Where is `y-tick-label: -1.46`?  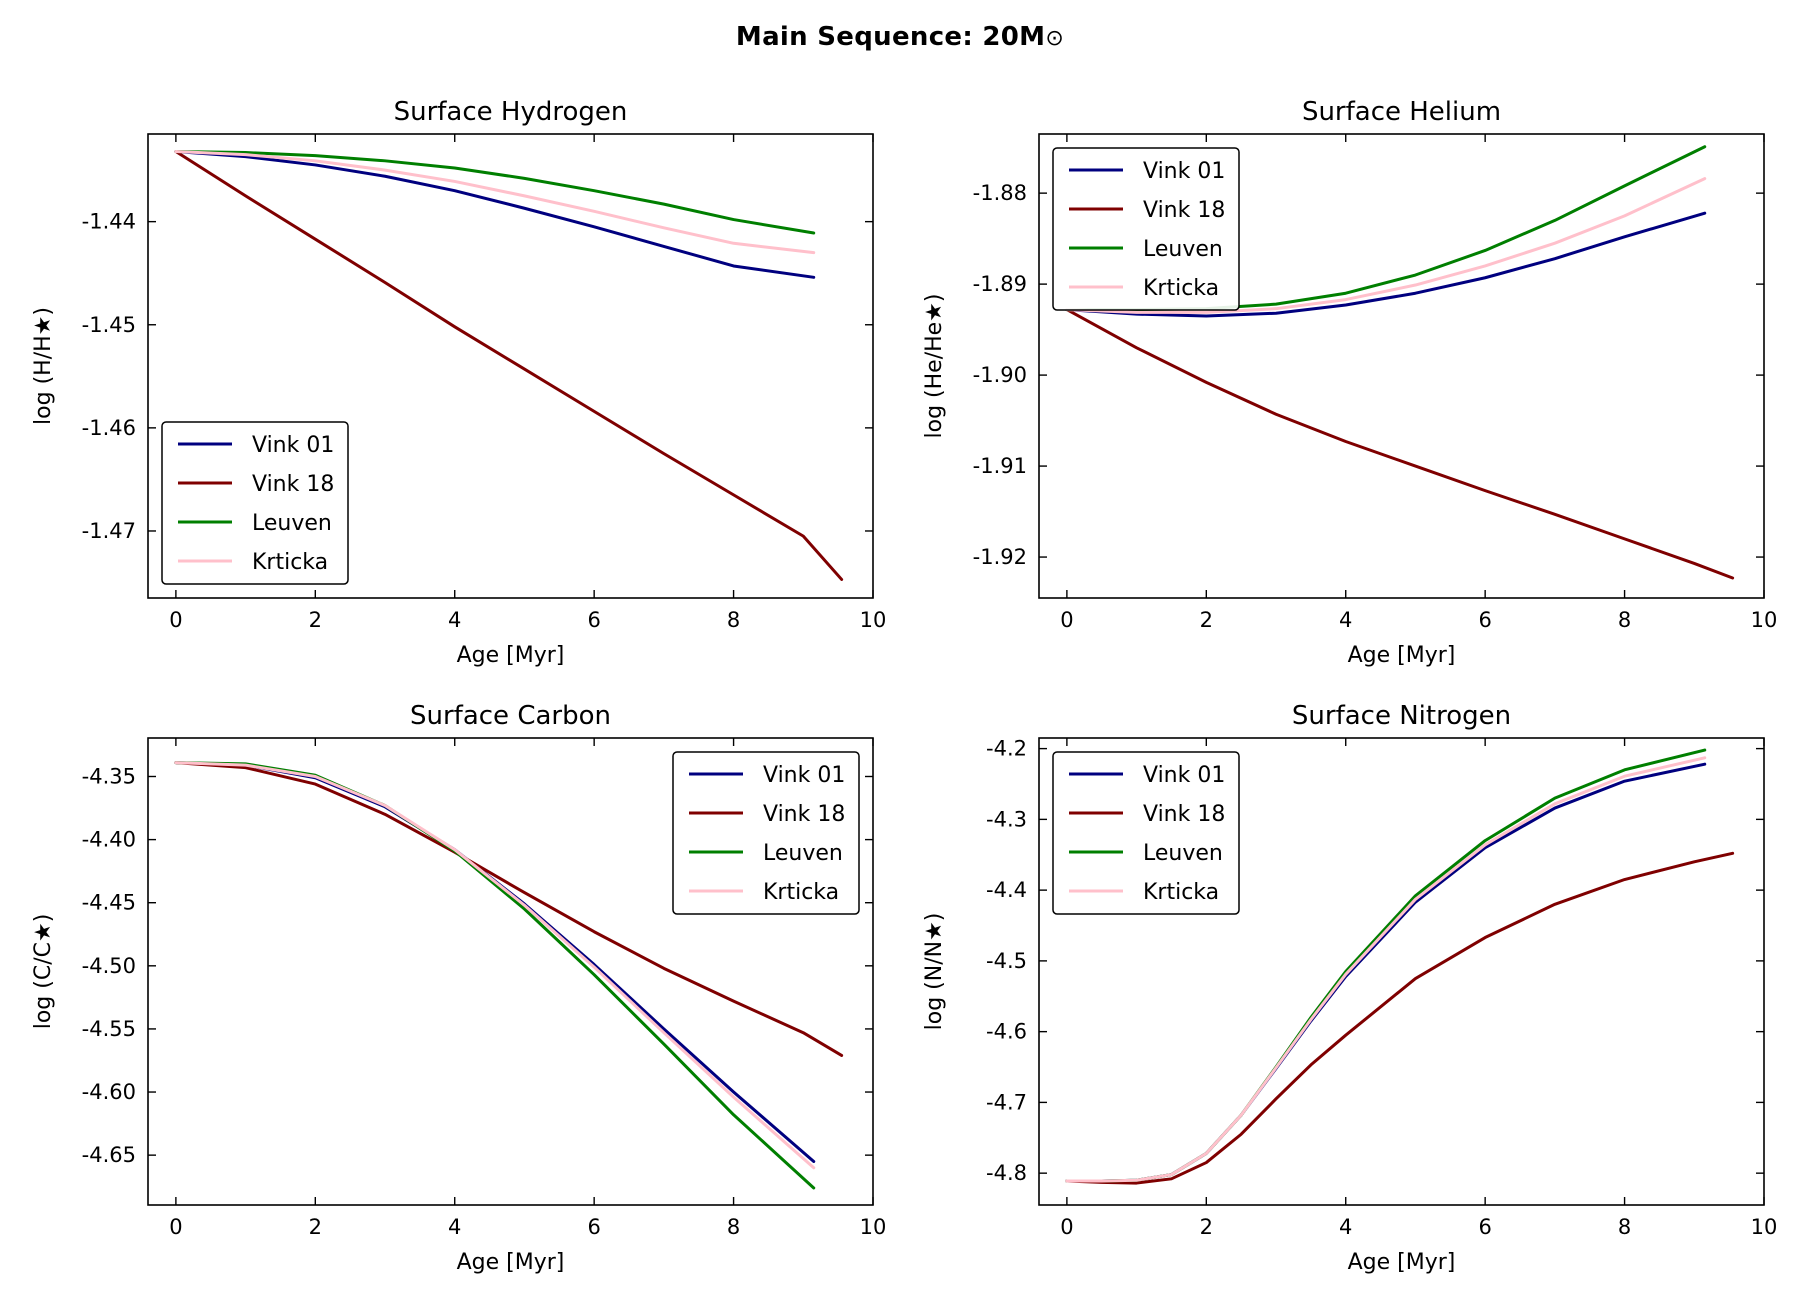
y-tick-label: -1.46 is located at coordinates (109, 428).